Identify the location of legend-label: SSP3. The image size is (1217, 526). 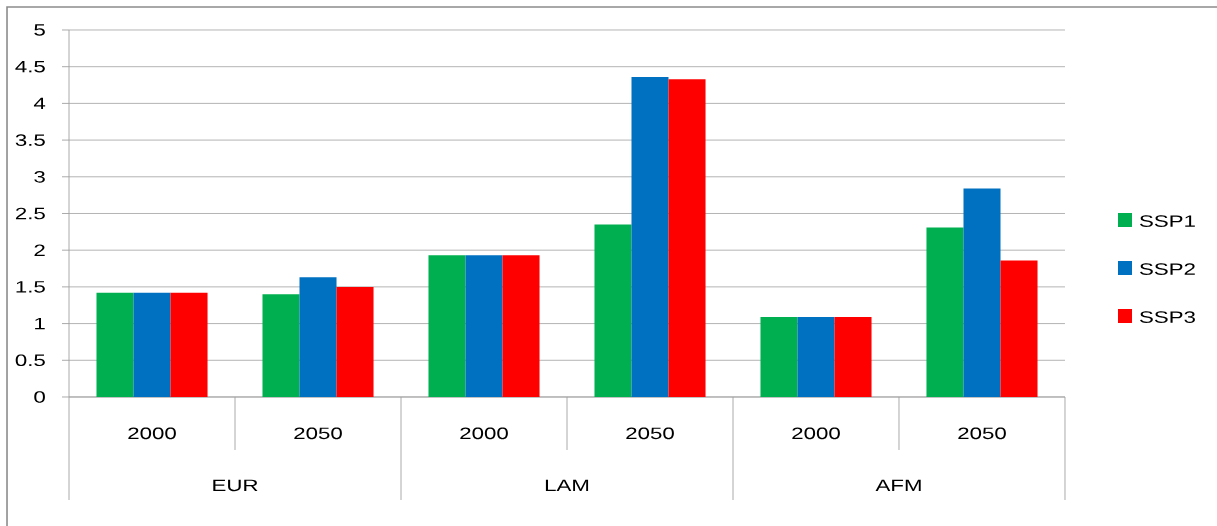
(1167, 317).